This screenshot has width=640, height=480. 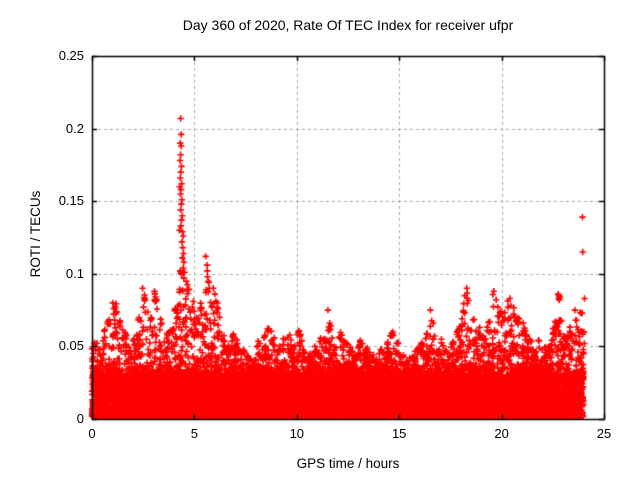 What do you see at coordinates (604, 433) in the screenshot?
I see `x-tick-label: 25` at bounding box center [604, 433].